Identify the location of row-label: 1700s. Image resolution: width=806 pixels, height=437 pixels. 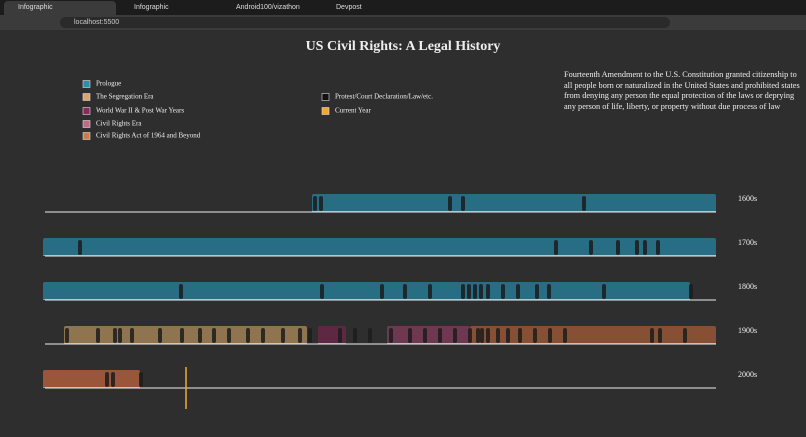
(747, 242).